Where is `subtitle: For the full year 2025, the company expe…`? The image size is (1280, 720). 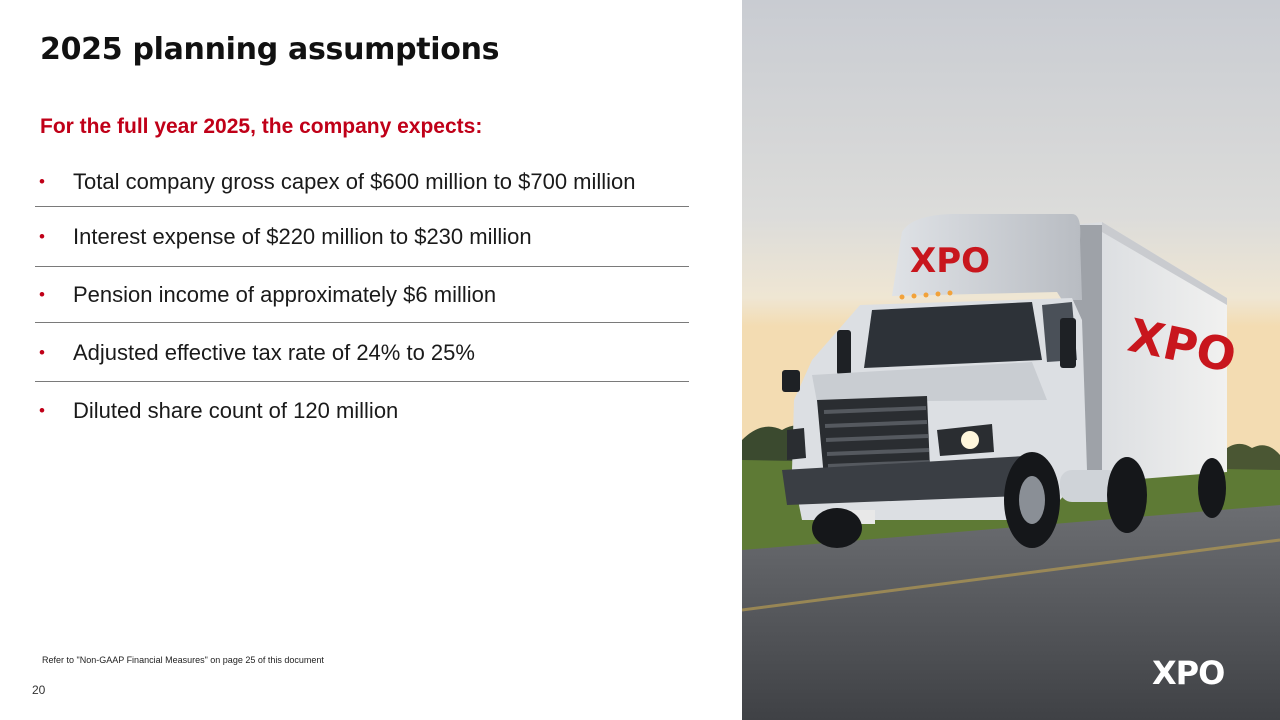 subtitle: For the full year 2025, the company expe… is located at coordinates (261, 126).